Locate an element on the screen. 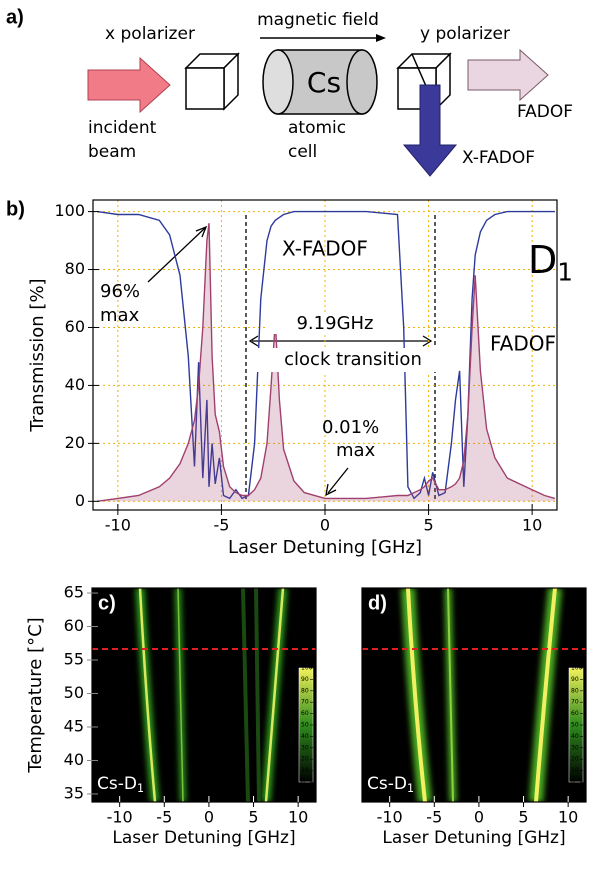  y-tick-label: 35 is located at coordinates (74, 792).